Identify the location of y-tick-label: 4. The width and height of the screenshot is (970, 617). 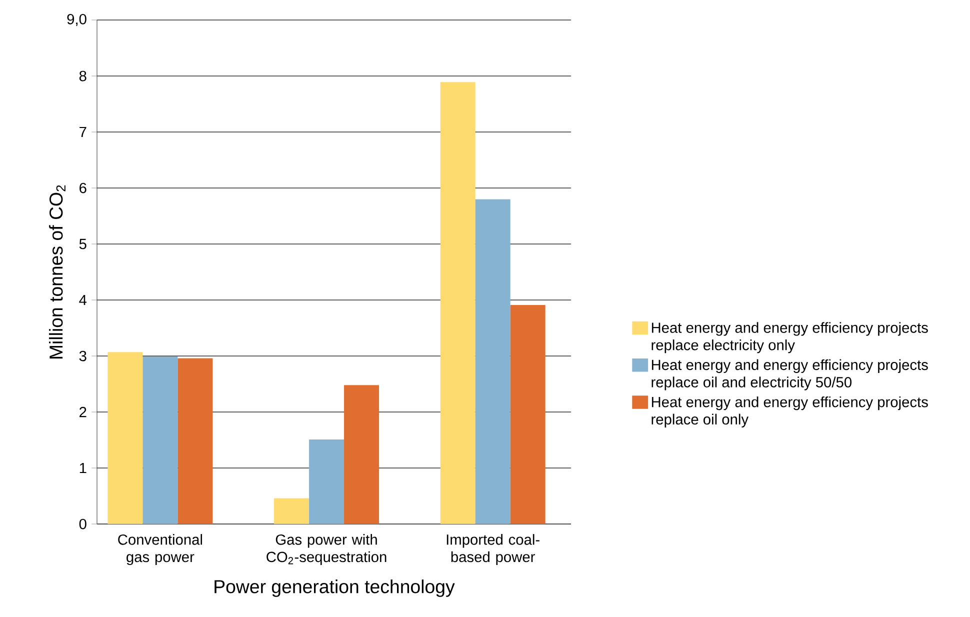
(83, 300).